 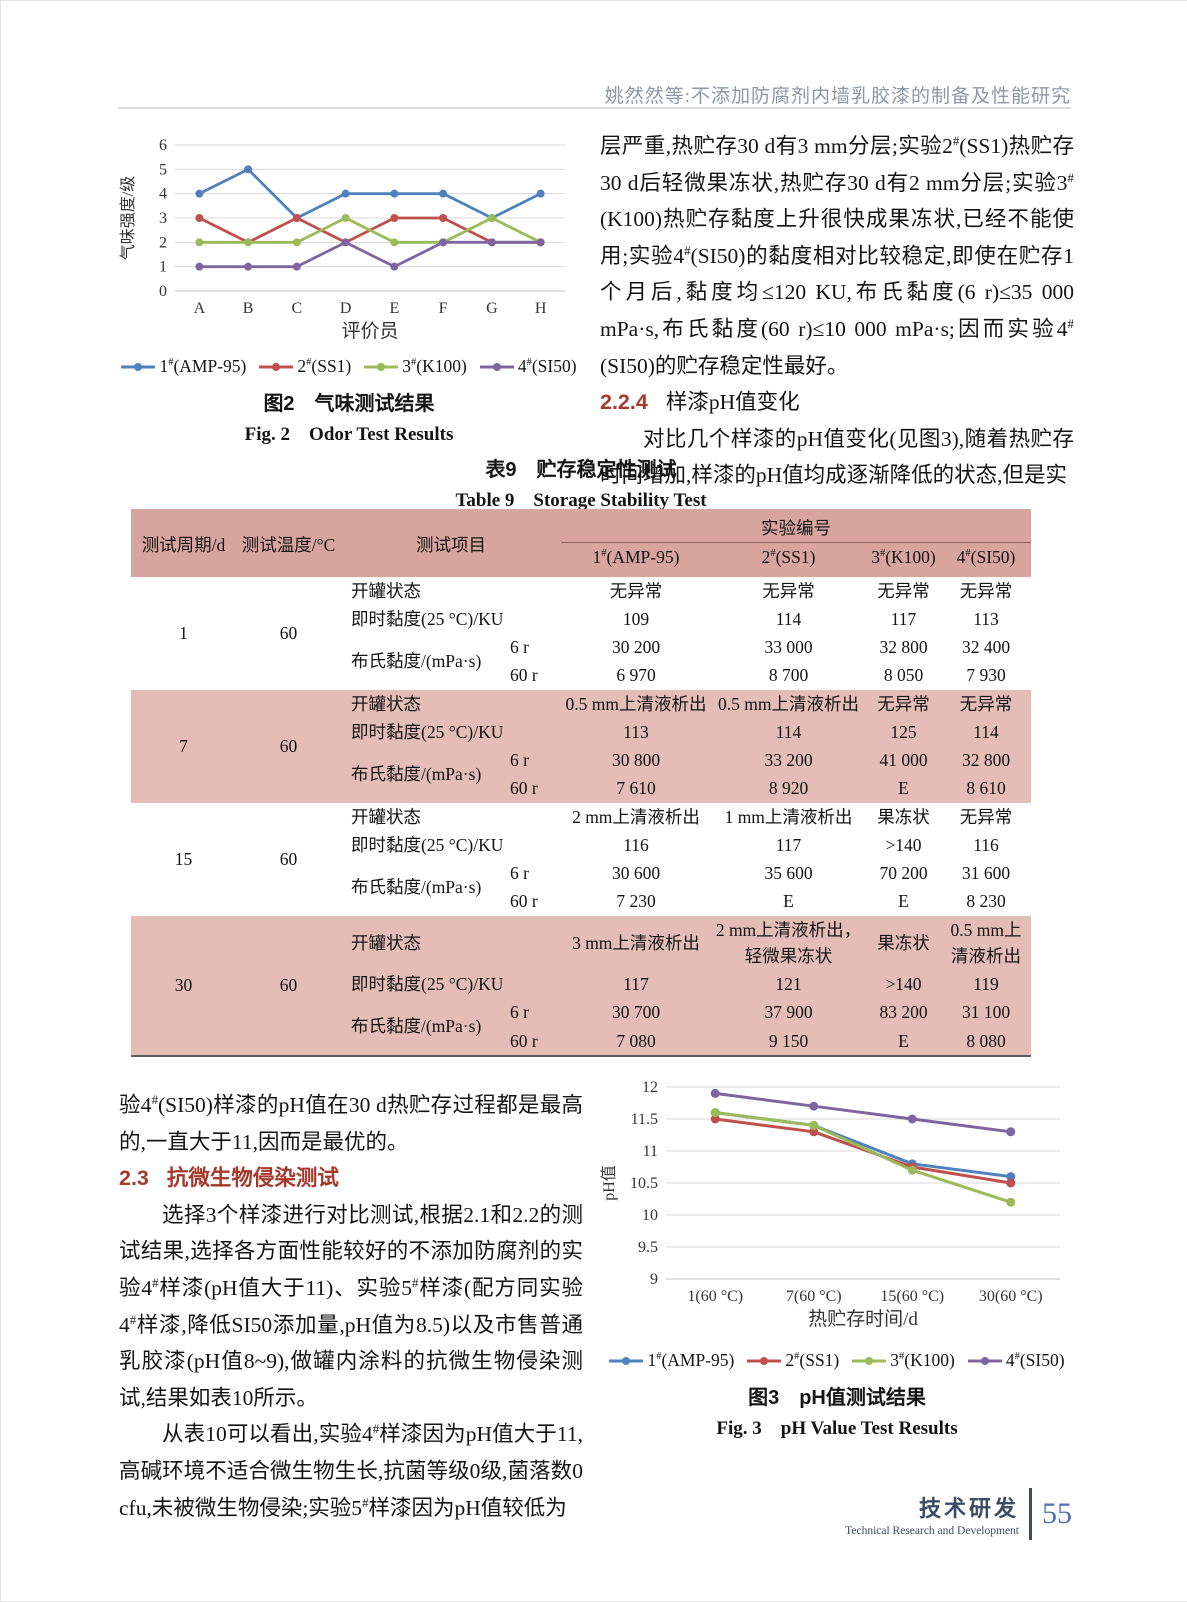 What do you see at coordinates (351, 1178) in the screenshot?
I see `section-heading-2-3: 2.3 抗微生物侵染测试` at bounding box center [351, 1178].